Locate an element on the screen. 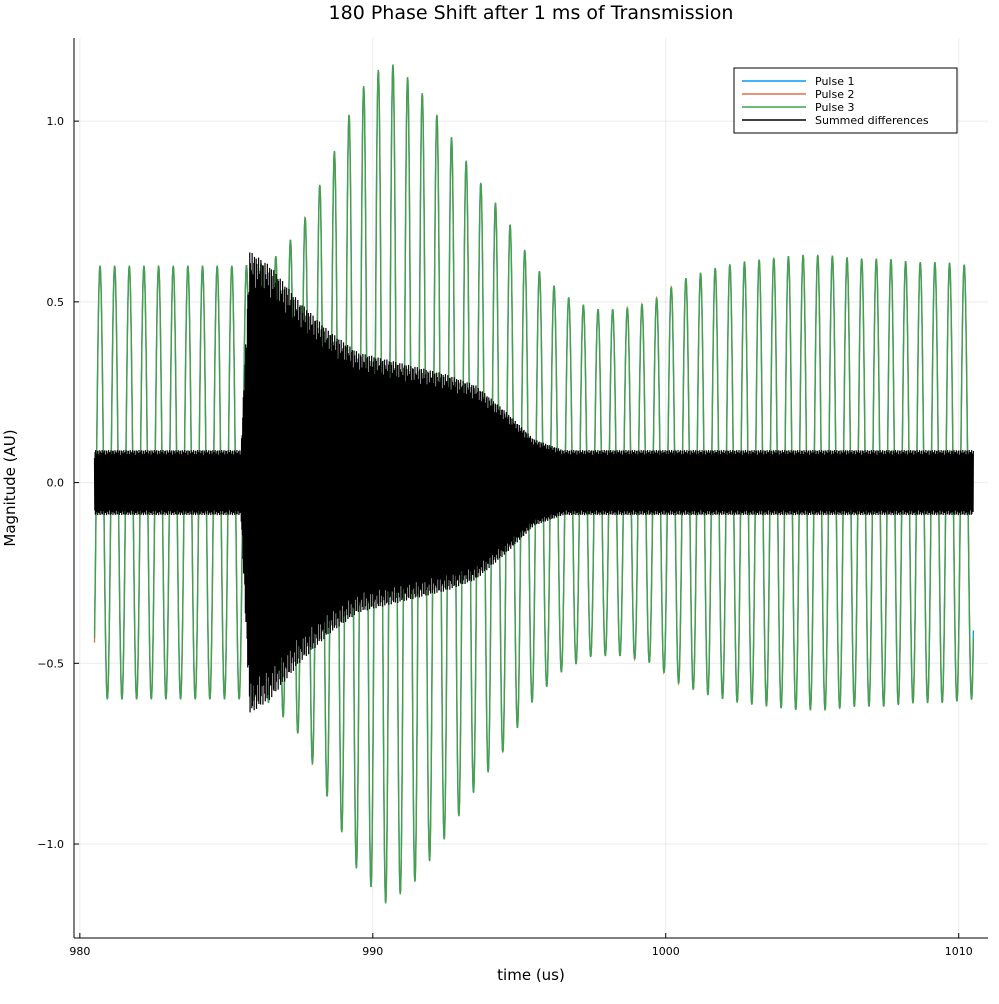 The image size is (999, 1004). legend-label: Pulse 1 is located at coordinates (834, 81).